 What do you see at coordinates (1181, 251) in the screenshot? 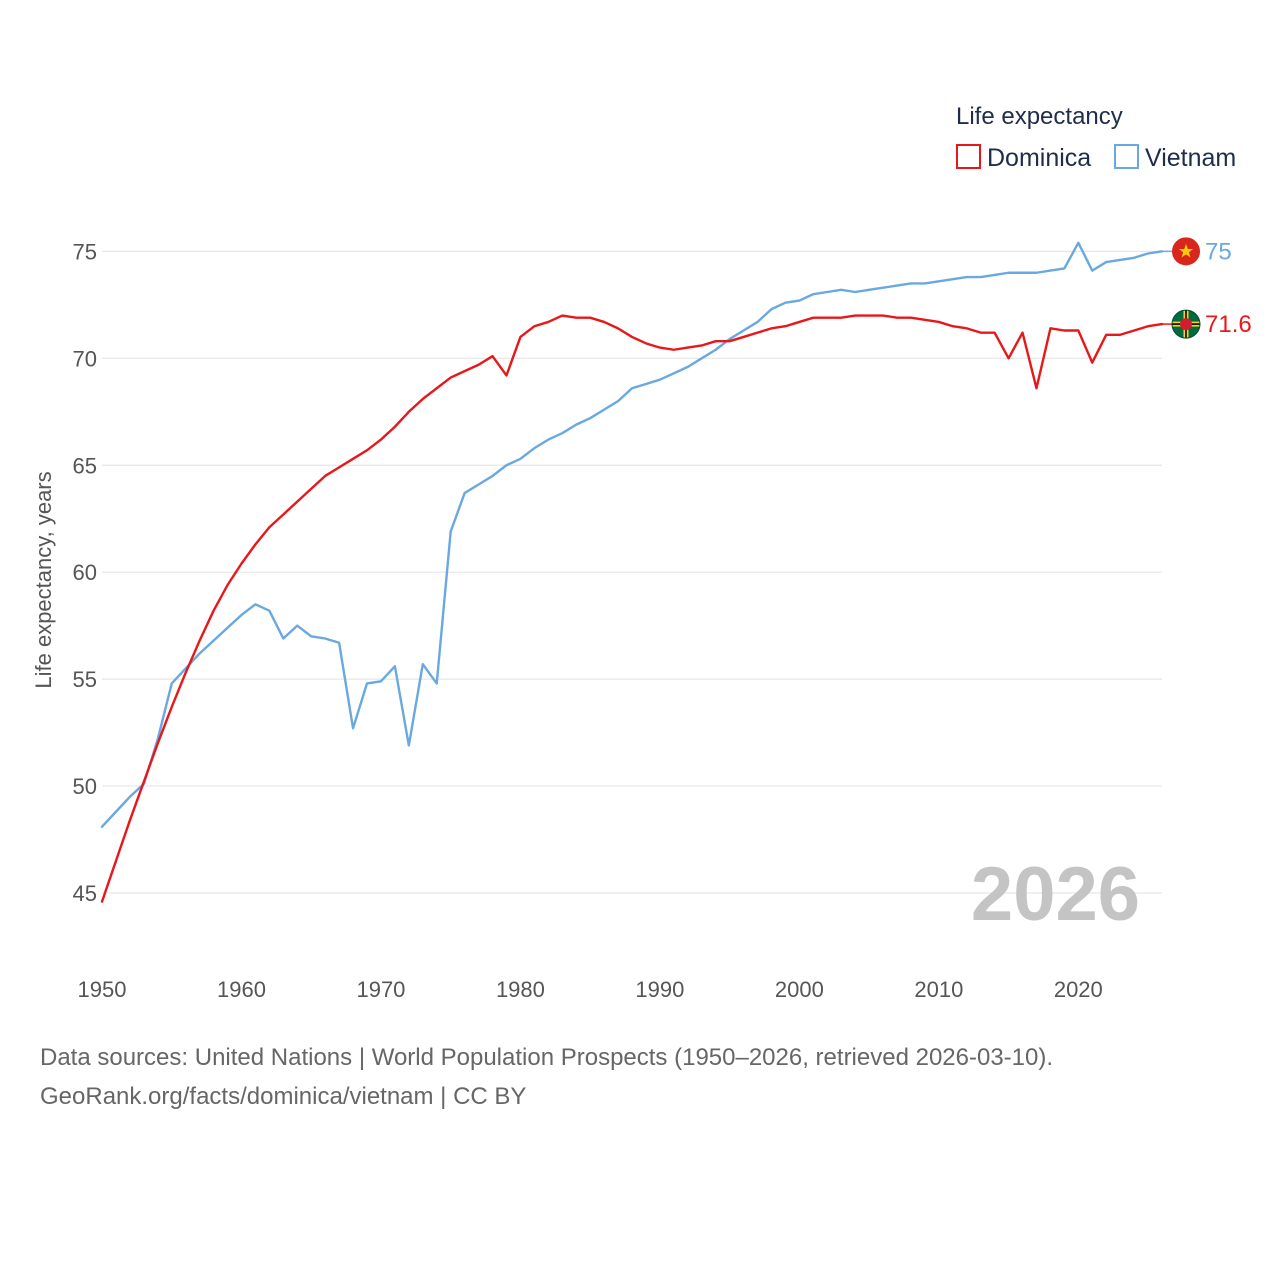
I see `vietnam-flag-icon` at bounding box center [1181, 251].